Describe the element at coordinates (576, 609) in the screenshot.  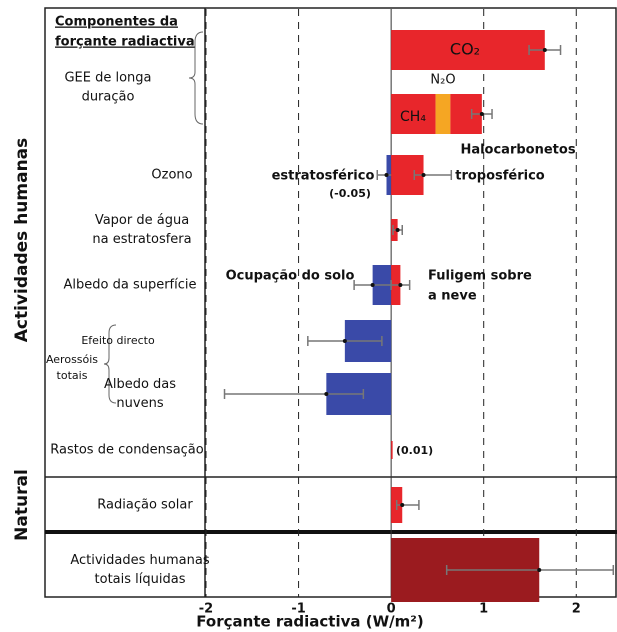
I see `x-tick-label: 2` at that location.